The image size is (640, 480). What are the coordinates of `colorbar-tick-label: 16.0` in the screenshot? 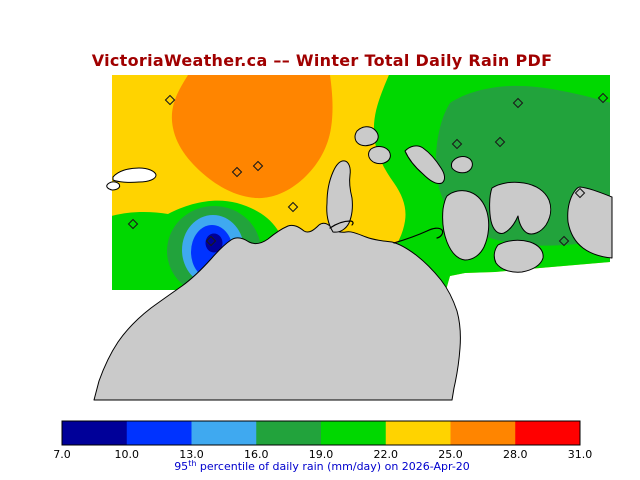 It's located at (256, 454).